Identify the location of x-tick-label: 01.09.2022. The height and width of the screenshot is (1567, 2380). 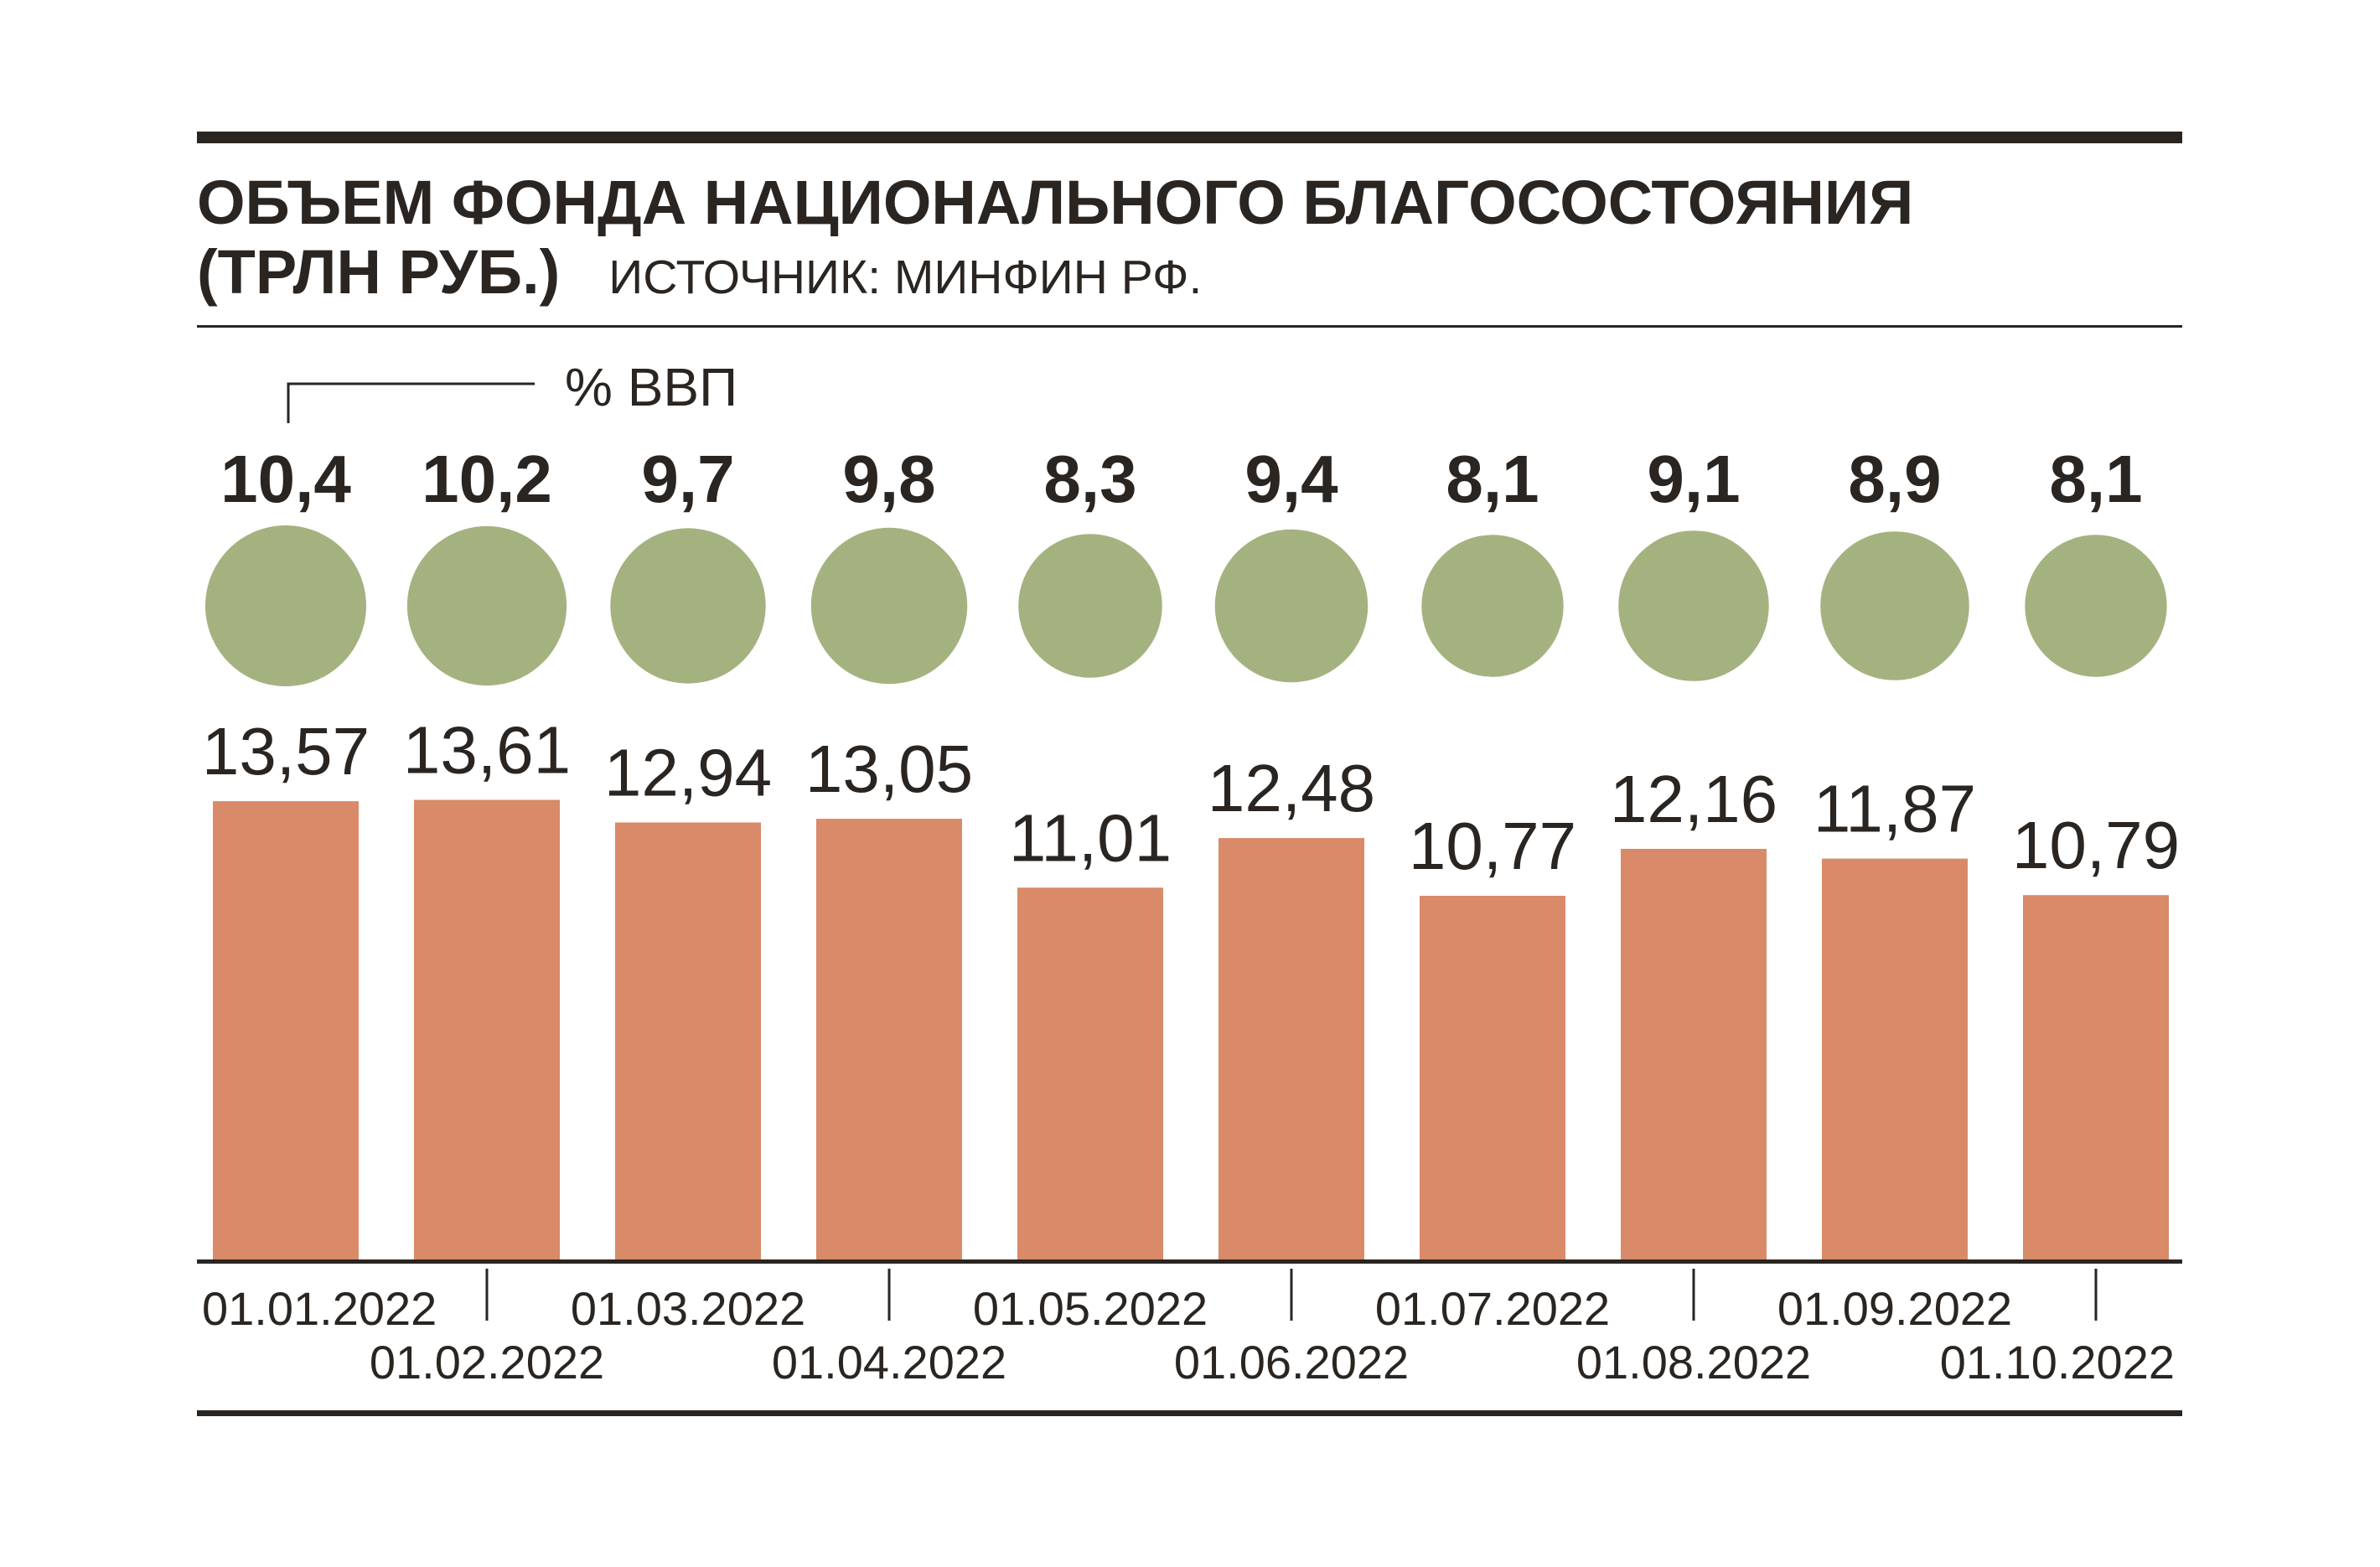
(1894, 1308).